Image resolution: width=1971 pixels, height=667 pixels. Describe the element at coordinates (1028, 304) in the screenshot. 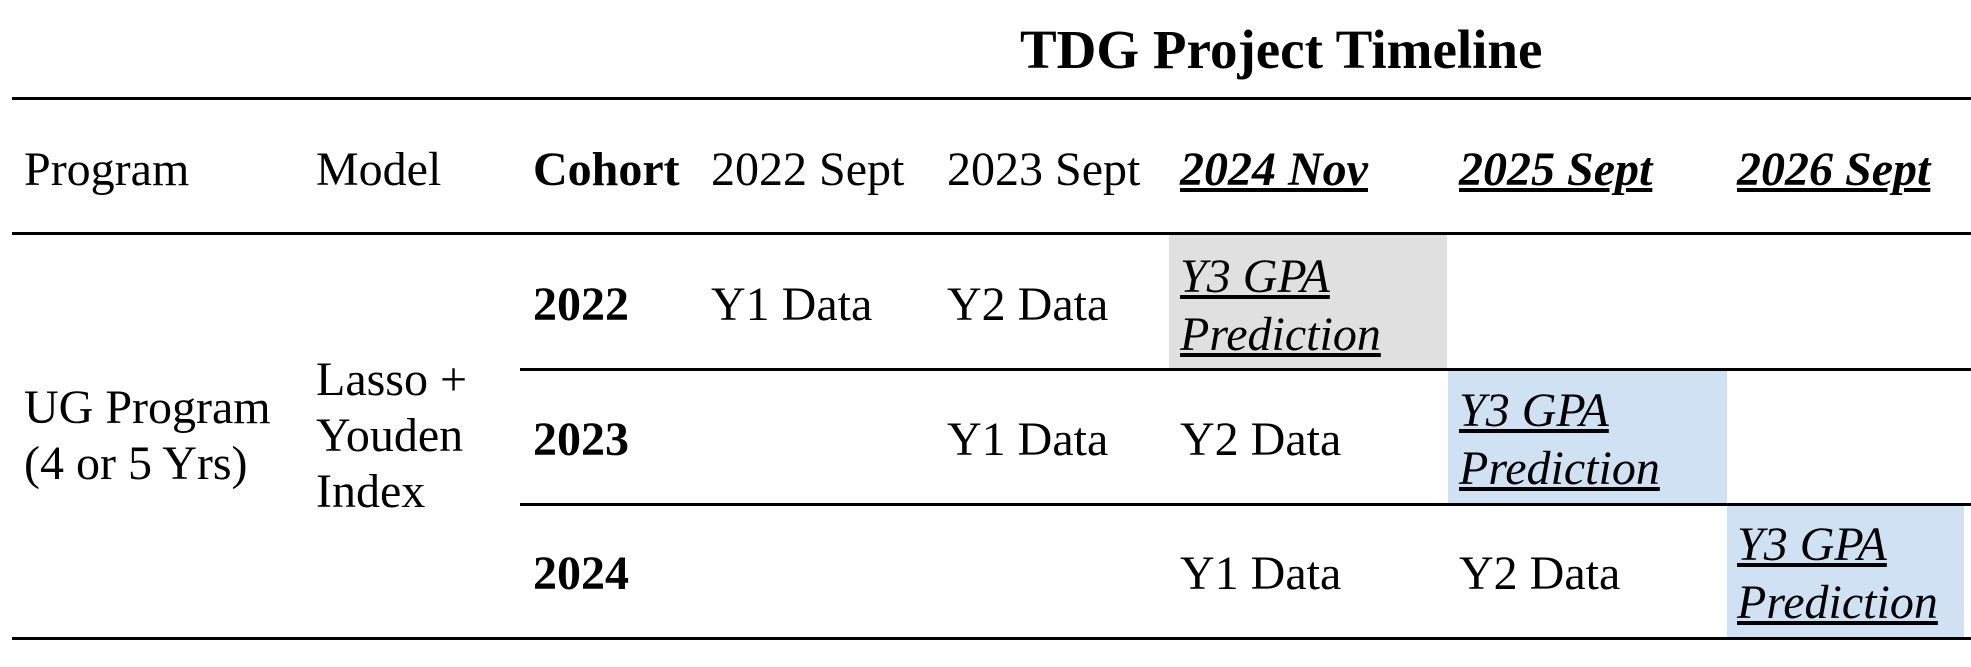

I see `row-2022-y2-data: Y2 Data` at that location.